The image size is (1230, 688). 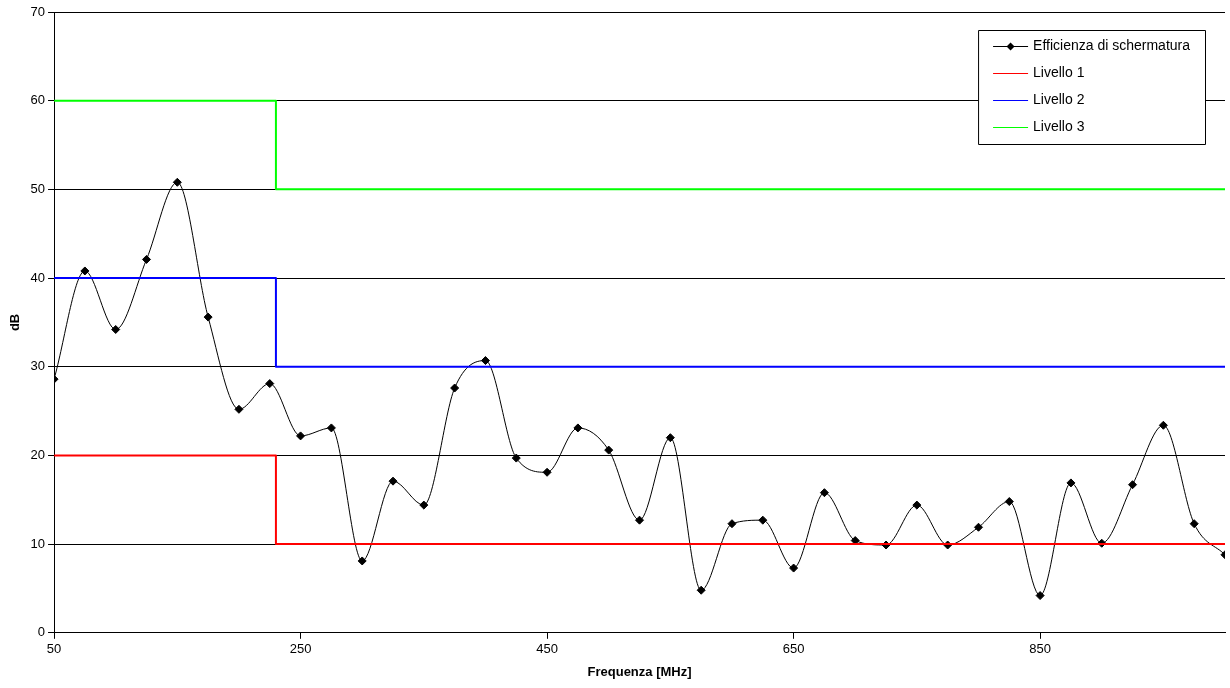 I want to click on y-tick-label: 60, so click(x=38, y=100).